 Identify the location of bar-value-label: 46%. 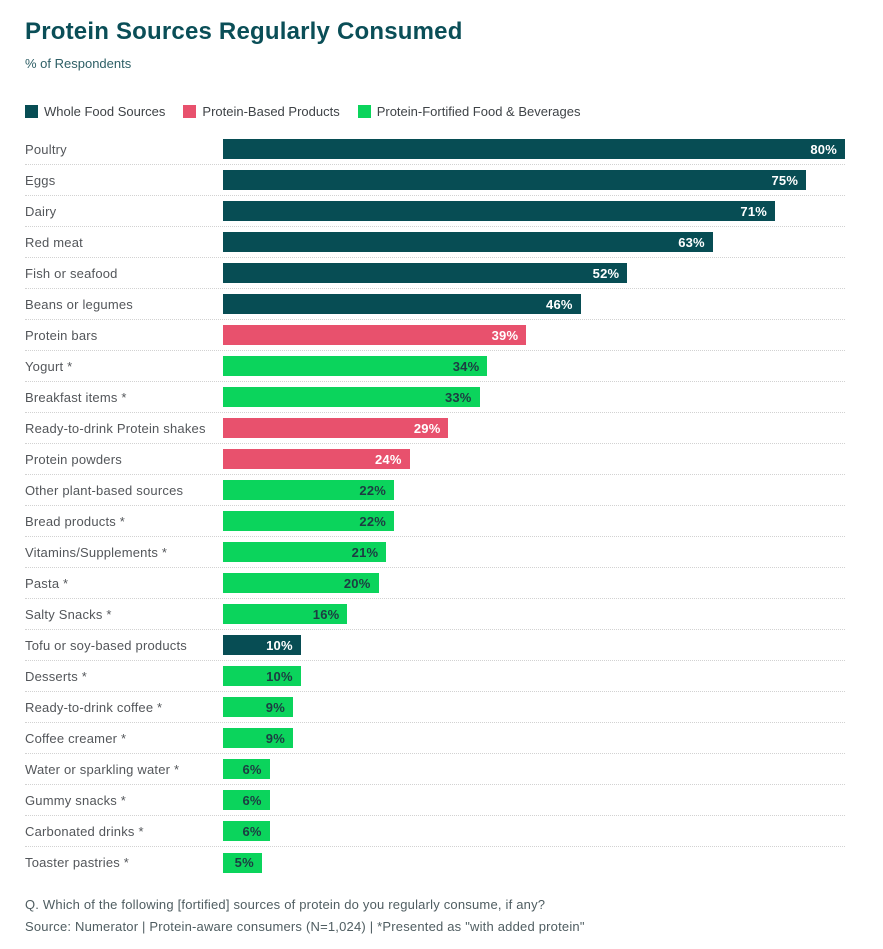
(559, 304).